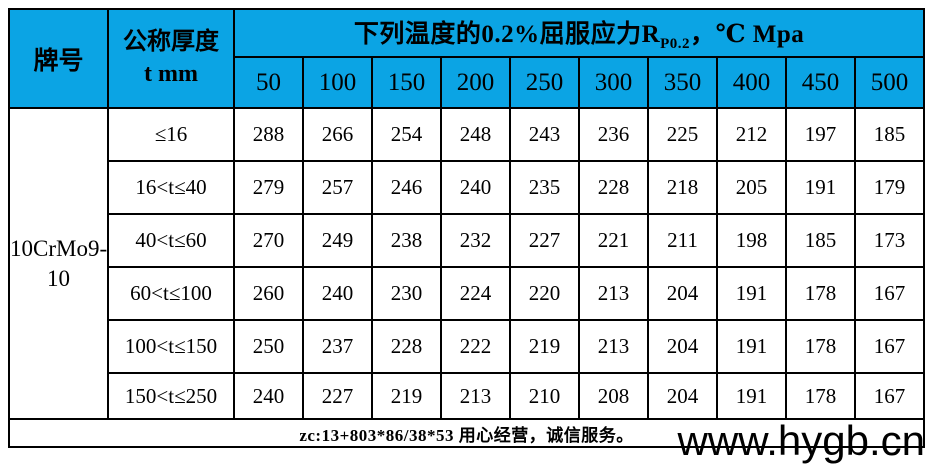 The width and height of the screenshot is (927, 466). What do you see at coordinates (268, 187) in the screenshot?
I see `yield-stress-value-cell: 279` at bounding box center [268, 187].